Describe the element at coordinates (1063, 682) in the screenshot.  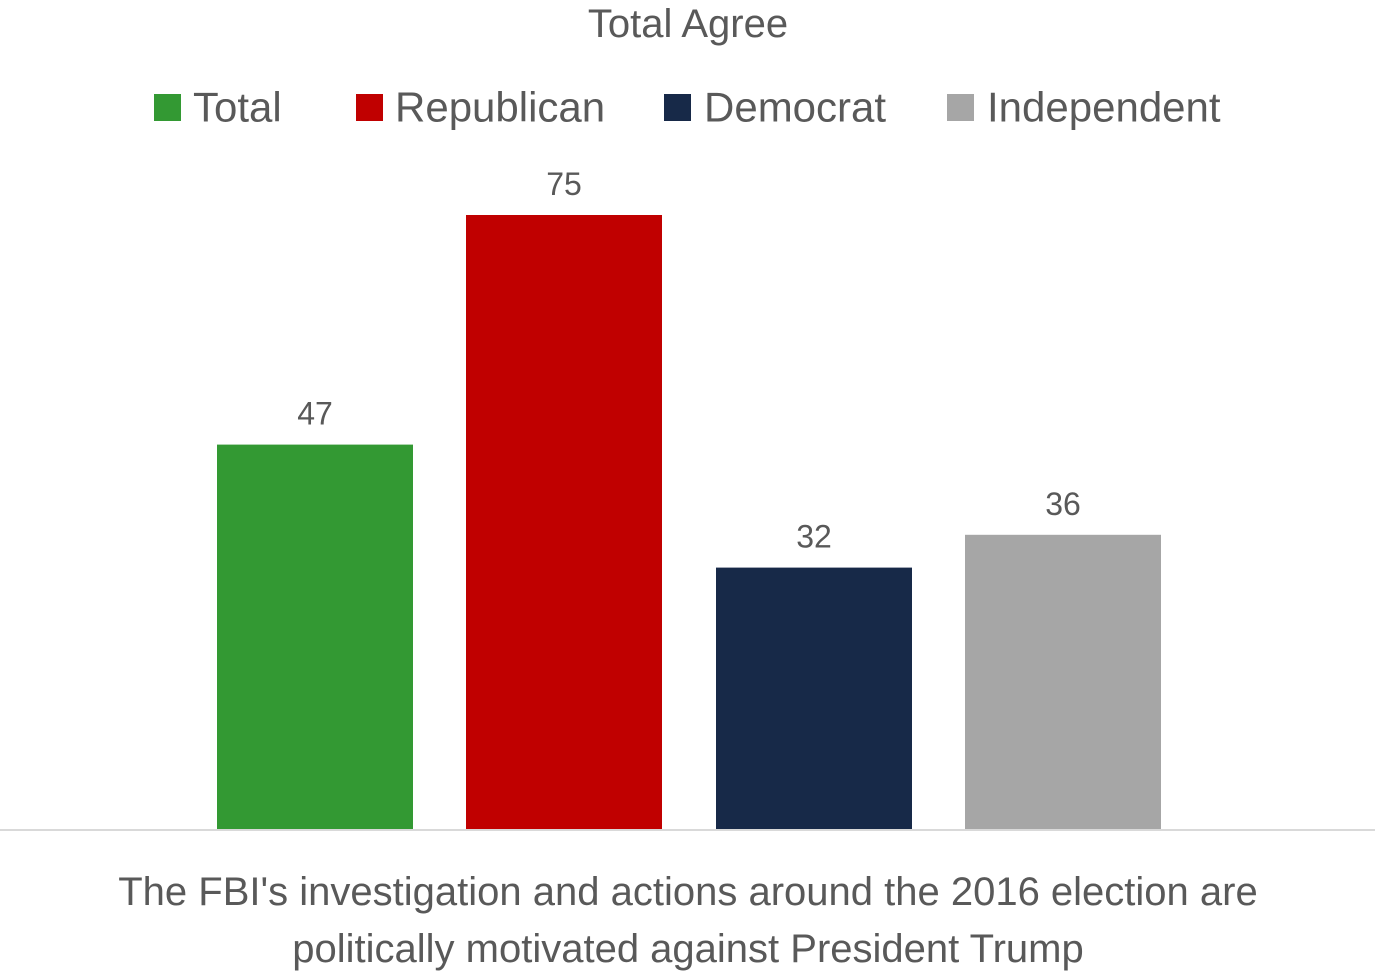
I see `bar-independent` at that location.